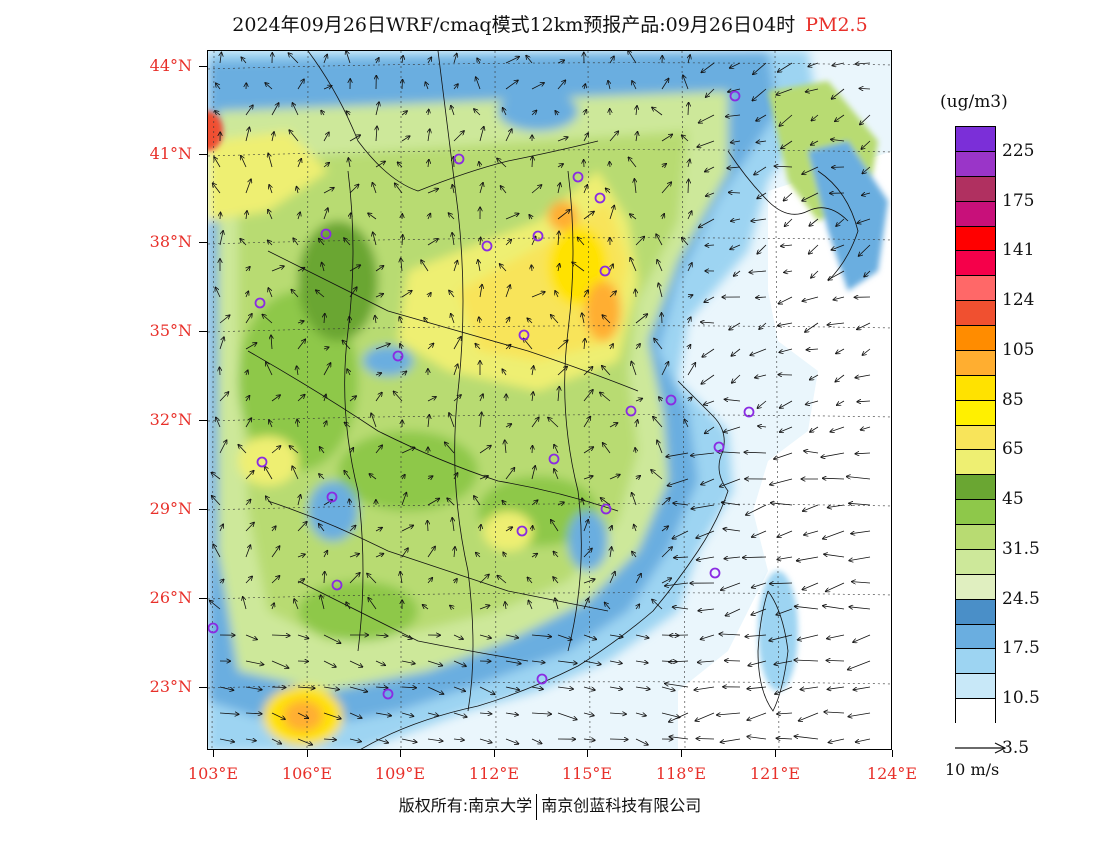 This screenshot has height=850, width=1100. What do you see at coordinates (892, 773) in the screenshot?
I see `lon-label: 124°E` at bounding box center [892, 773].